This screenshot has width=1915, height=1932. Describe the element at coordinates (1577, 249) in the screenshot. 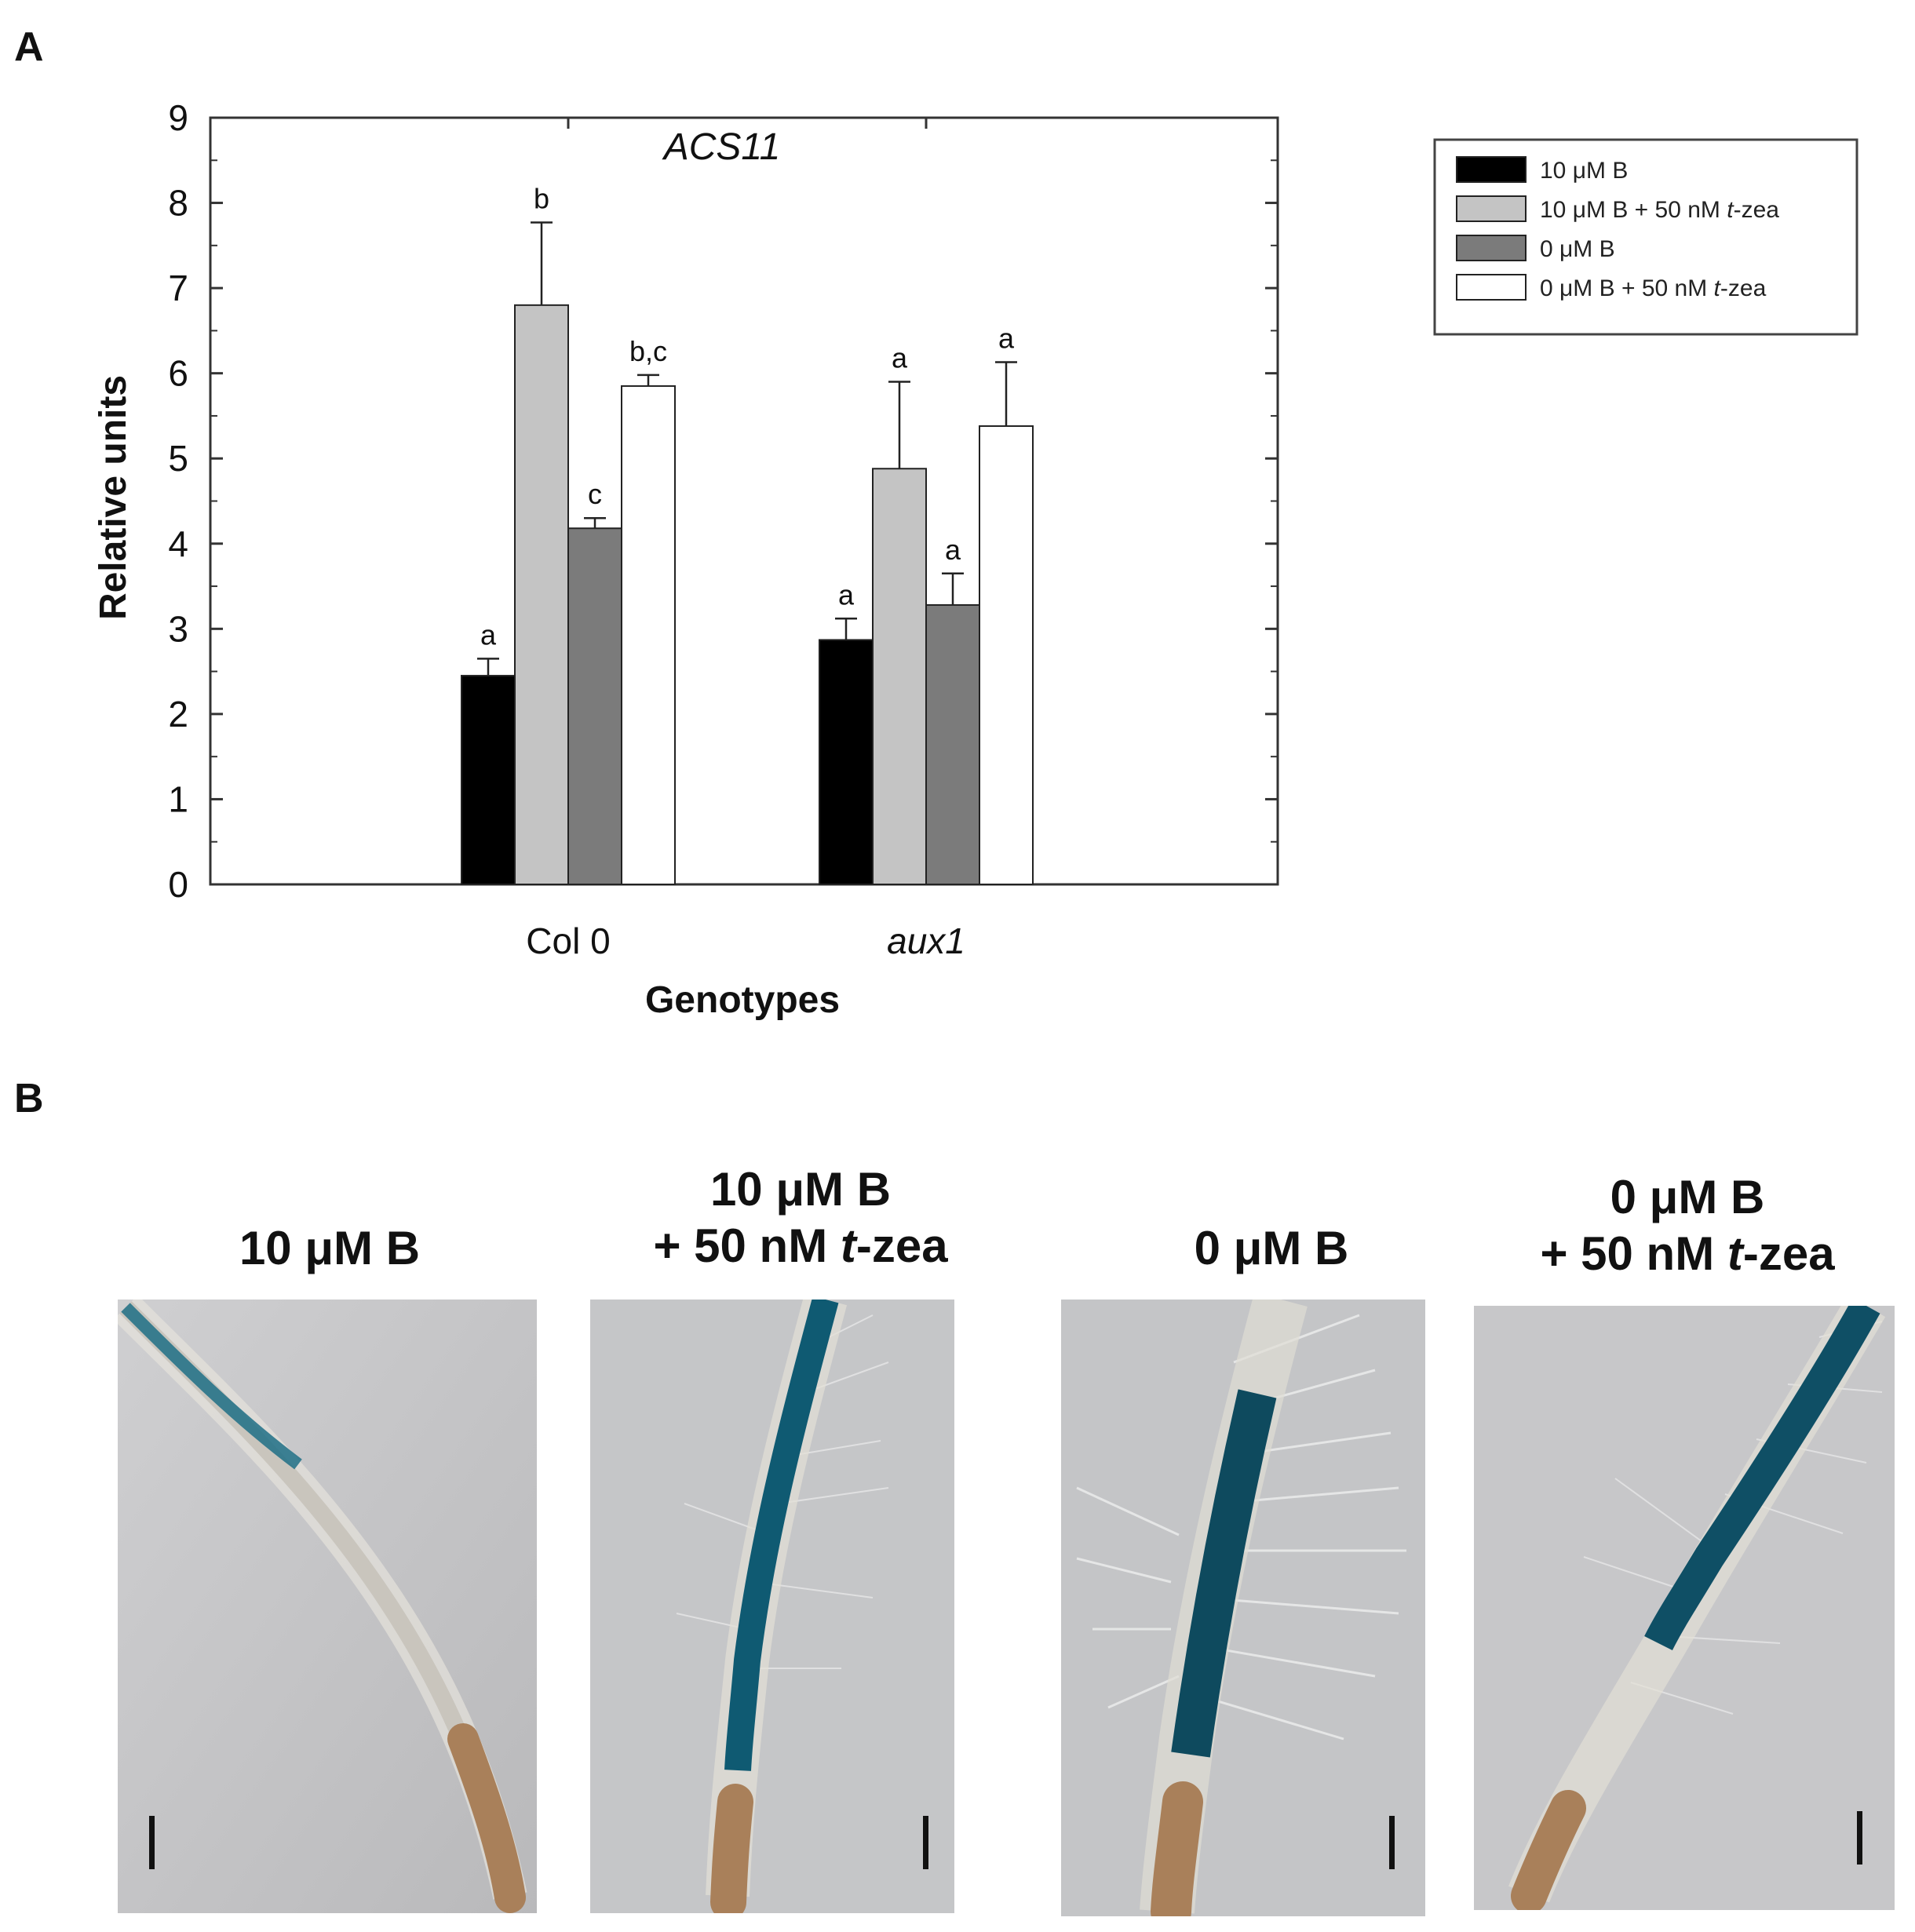

I see `legend-label: 0 μM B` at that location.